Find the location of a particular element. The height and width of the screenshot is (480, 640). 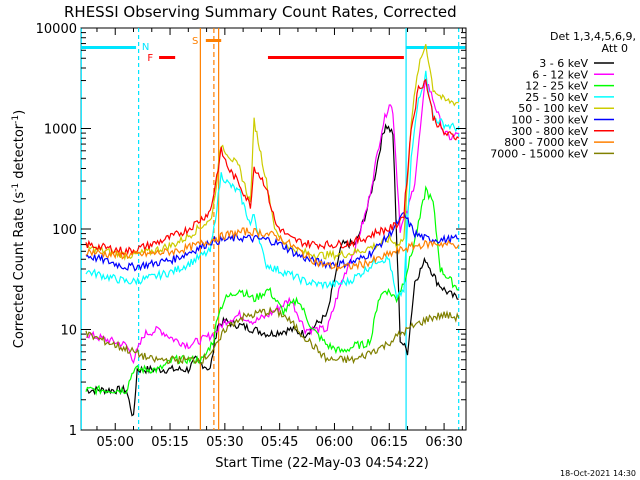

legend-label-7: 800 - 7000 keV is located at coordinates (546, 142).